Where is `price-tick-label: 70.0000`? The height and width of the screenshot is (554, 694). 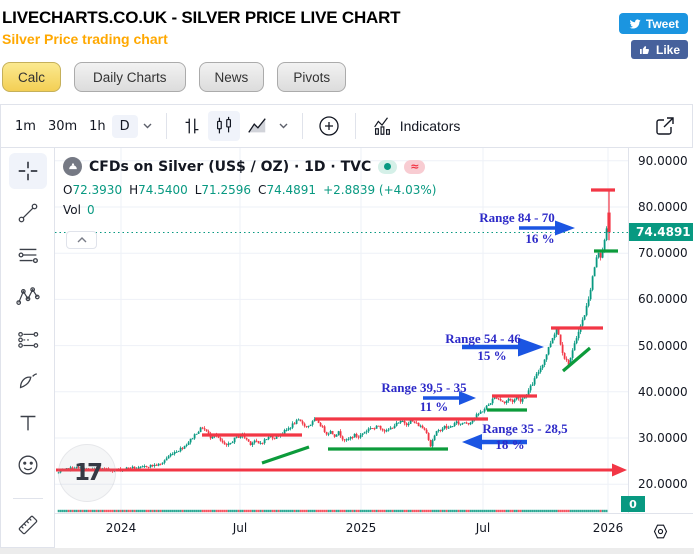 price-tick-label: 70.0000 is located at coordinates (663, 253).